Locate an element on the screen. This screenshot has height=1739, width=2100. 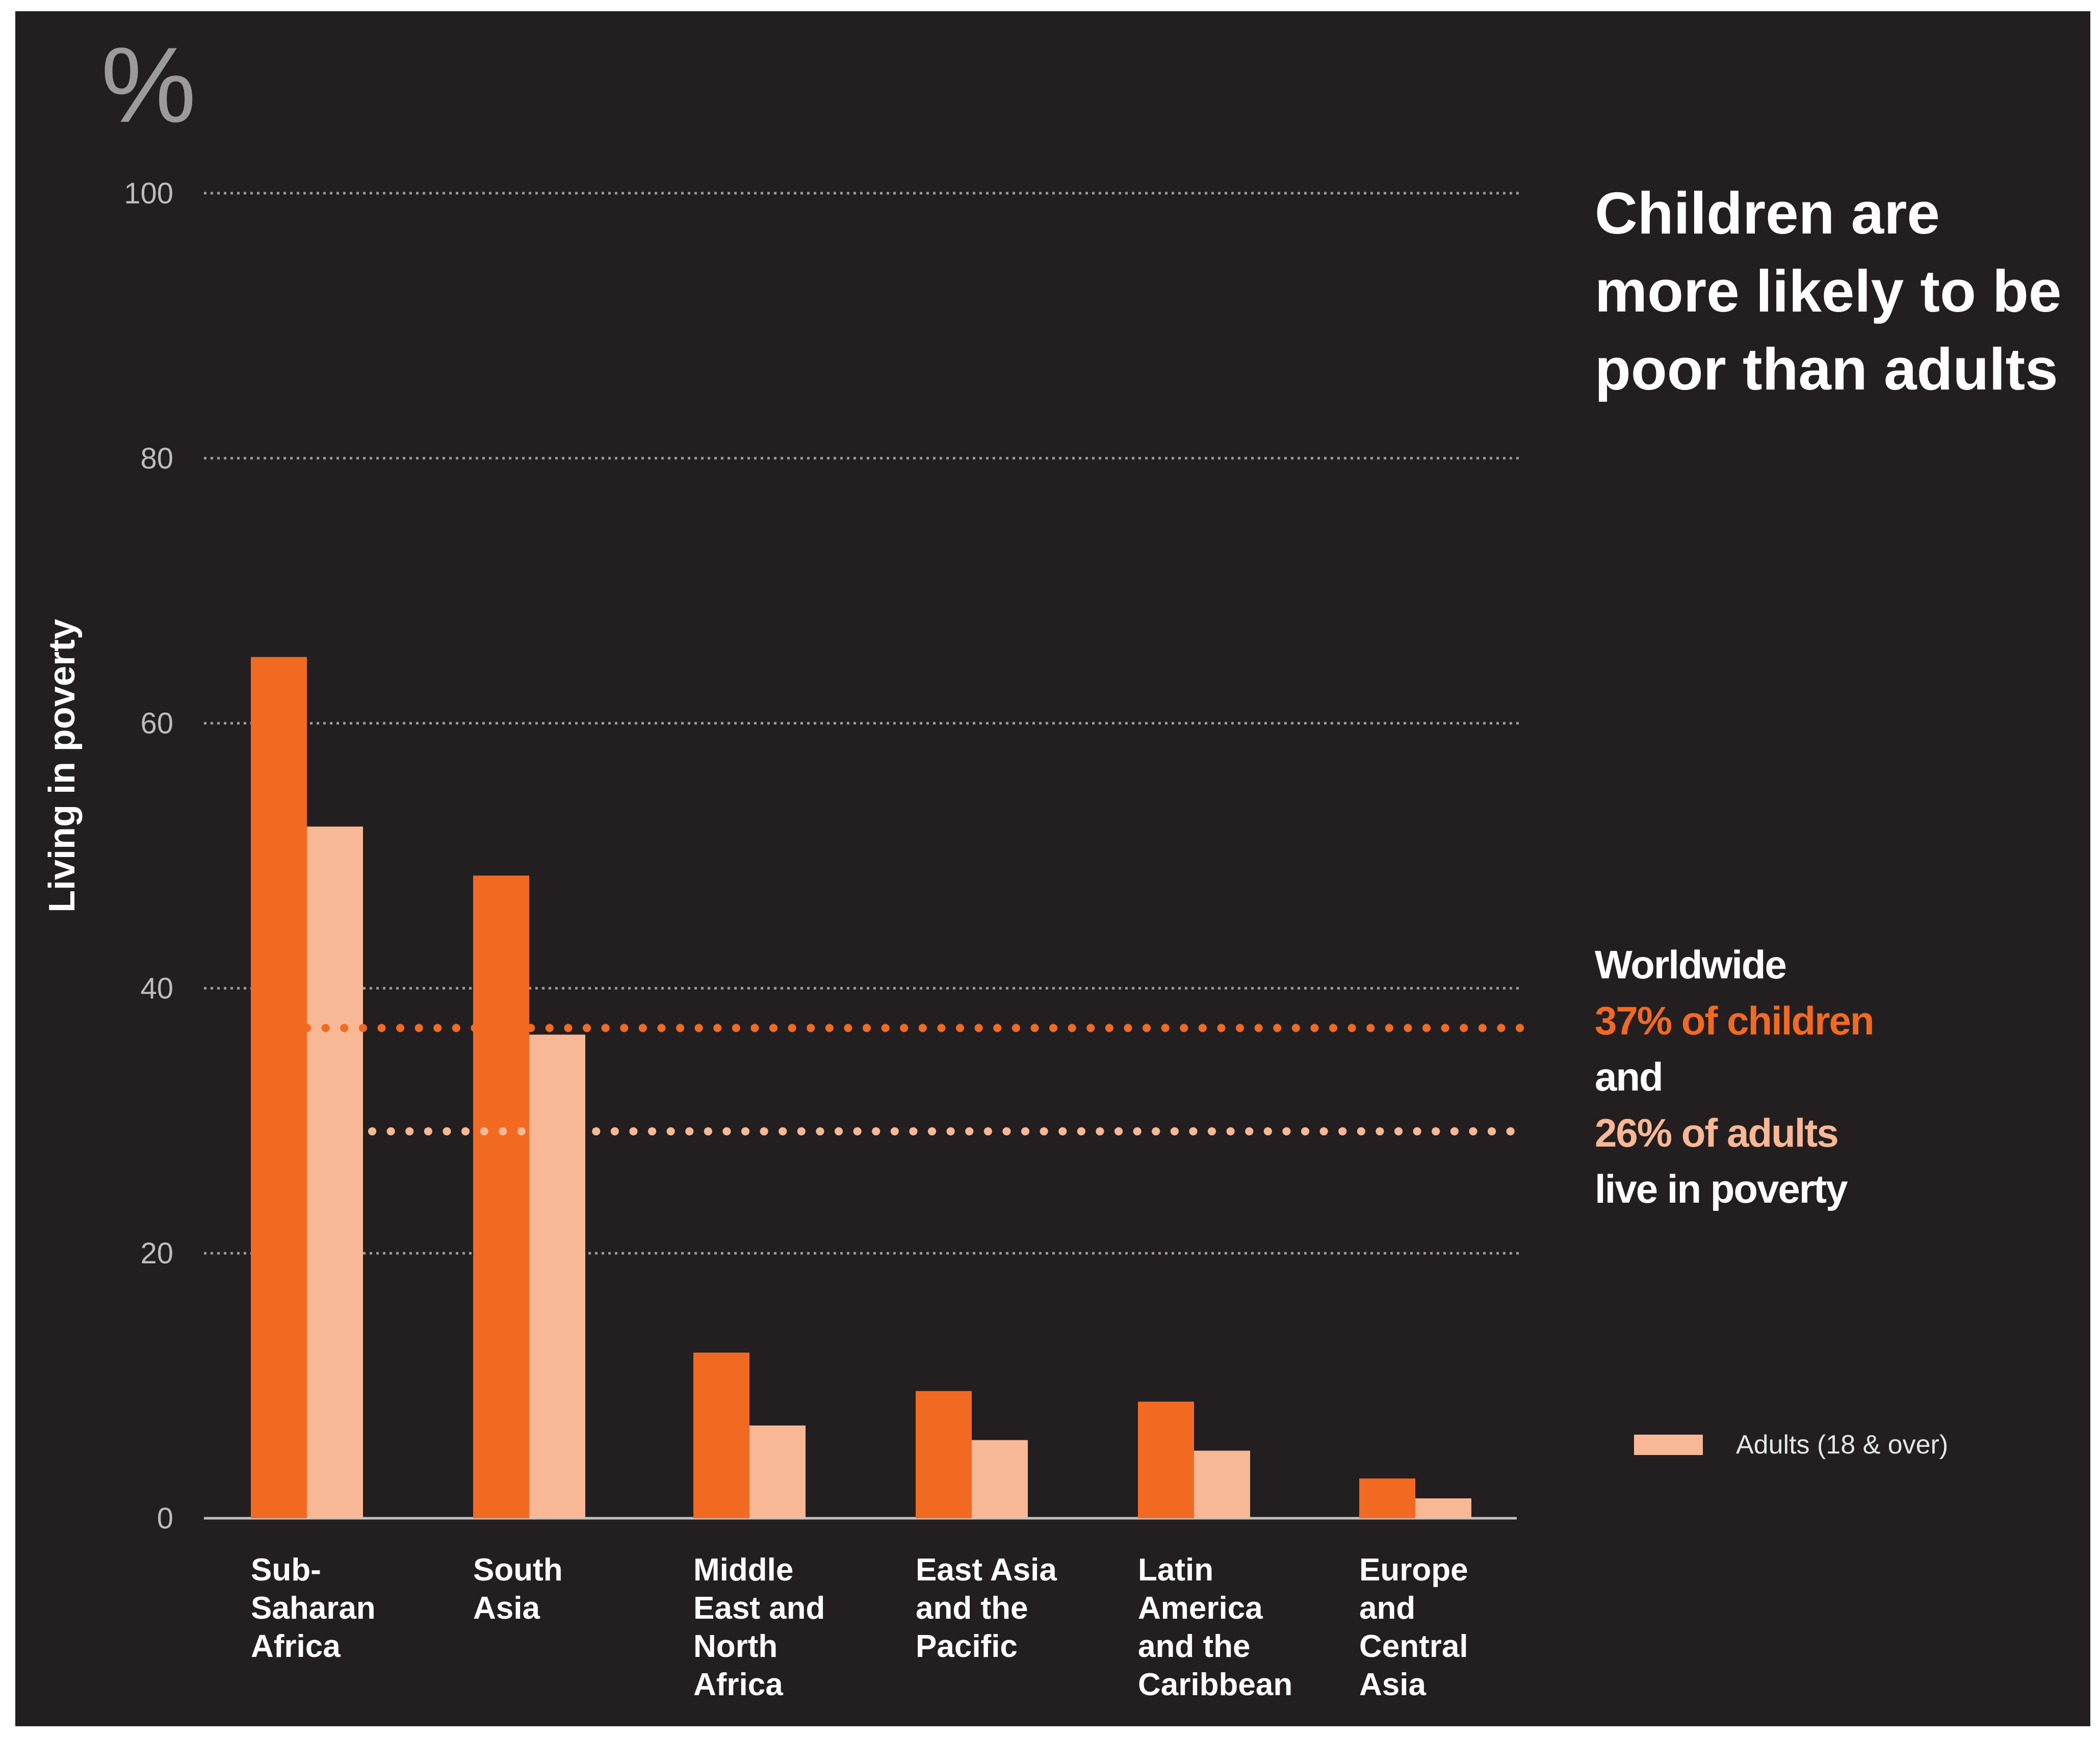
y-tick-label-20: 20 is located at coordinates (157, 1253).